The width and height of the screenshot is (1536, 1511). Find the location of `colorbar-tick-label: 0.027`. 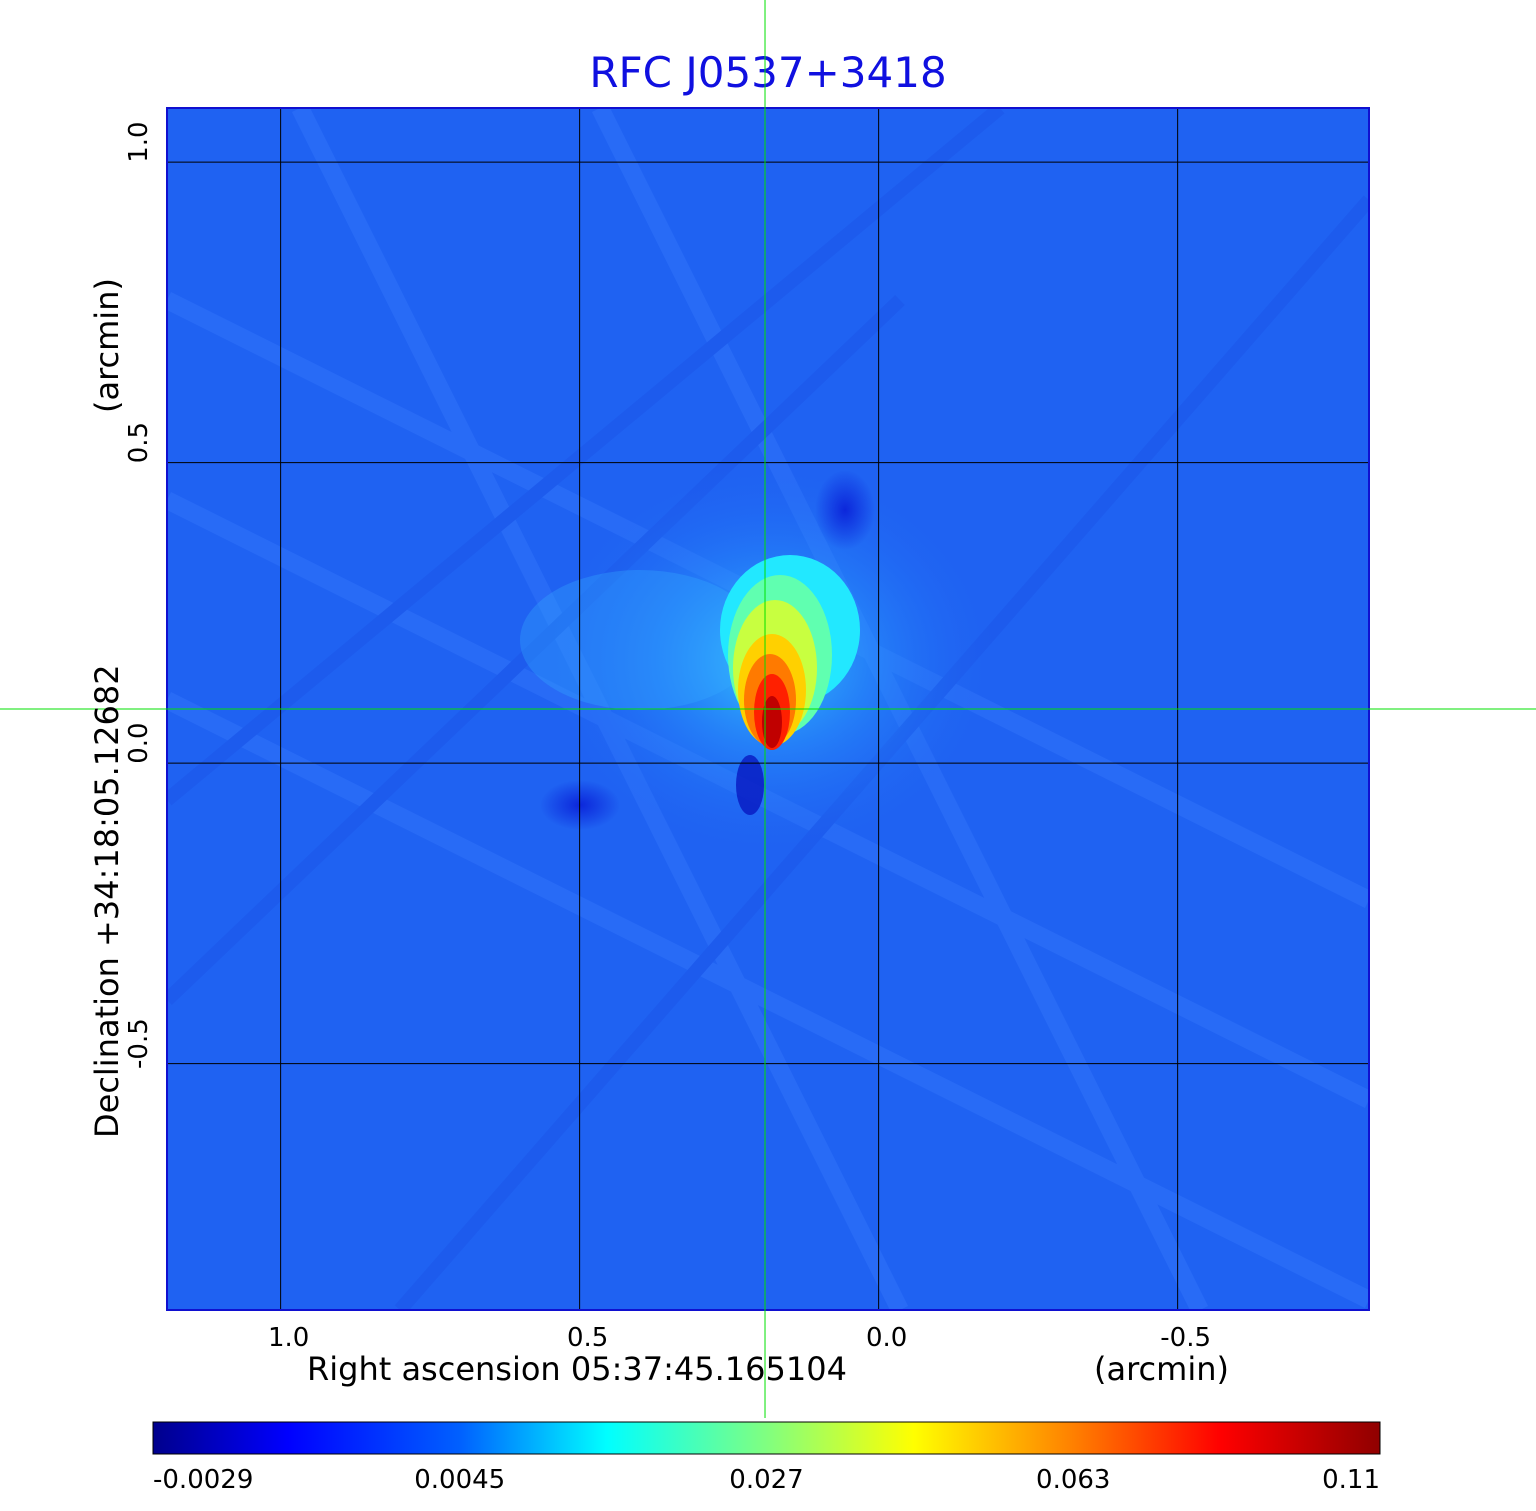

colorbar-tick-label: 0.027 is located at coordinates (766, 1480).